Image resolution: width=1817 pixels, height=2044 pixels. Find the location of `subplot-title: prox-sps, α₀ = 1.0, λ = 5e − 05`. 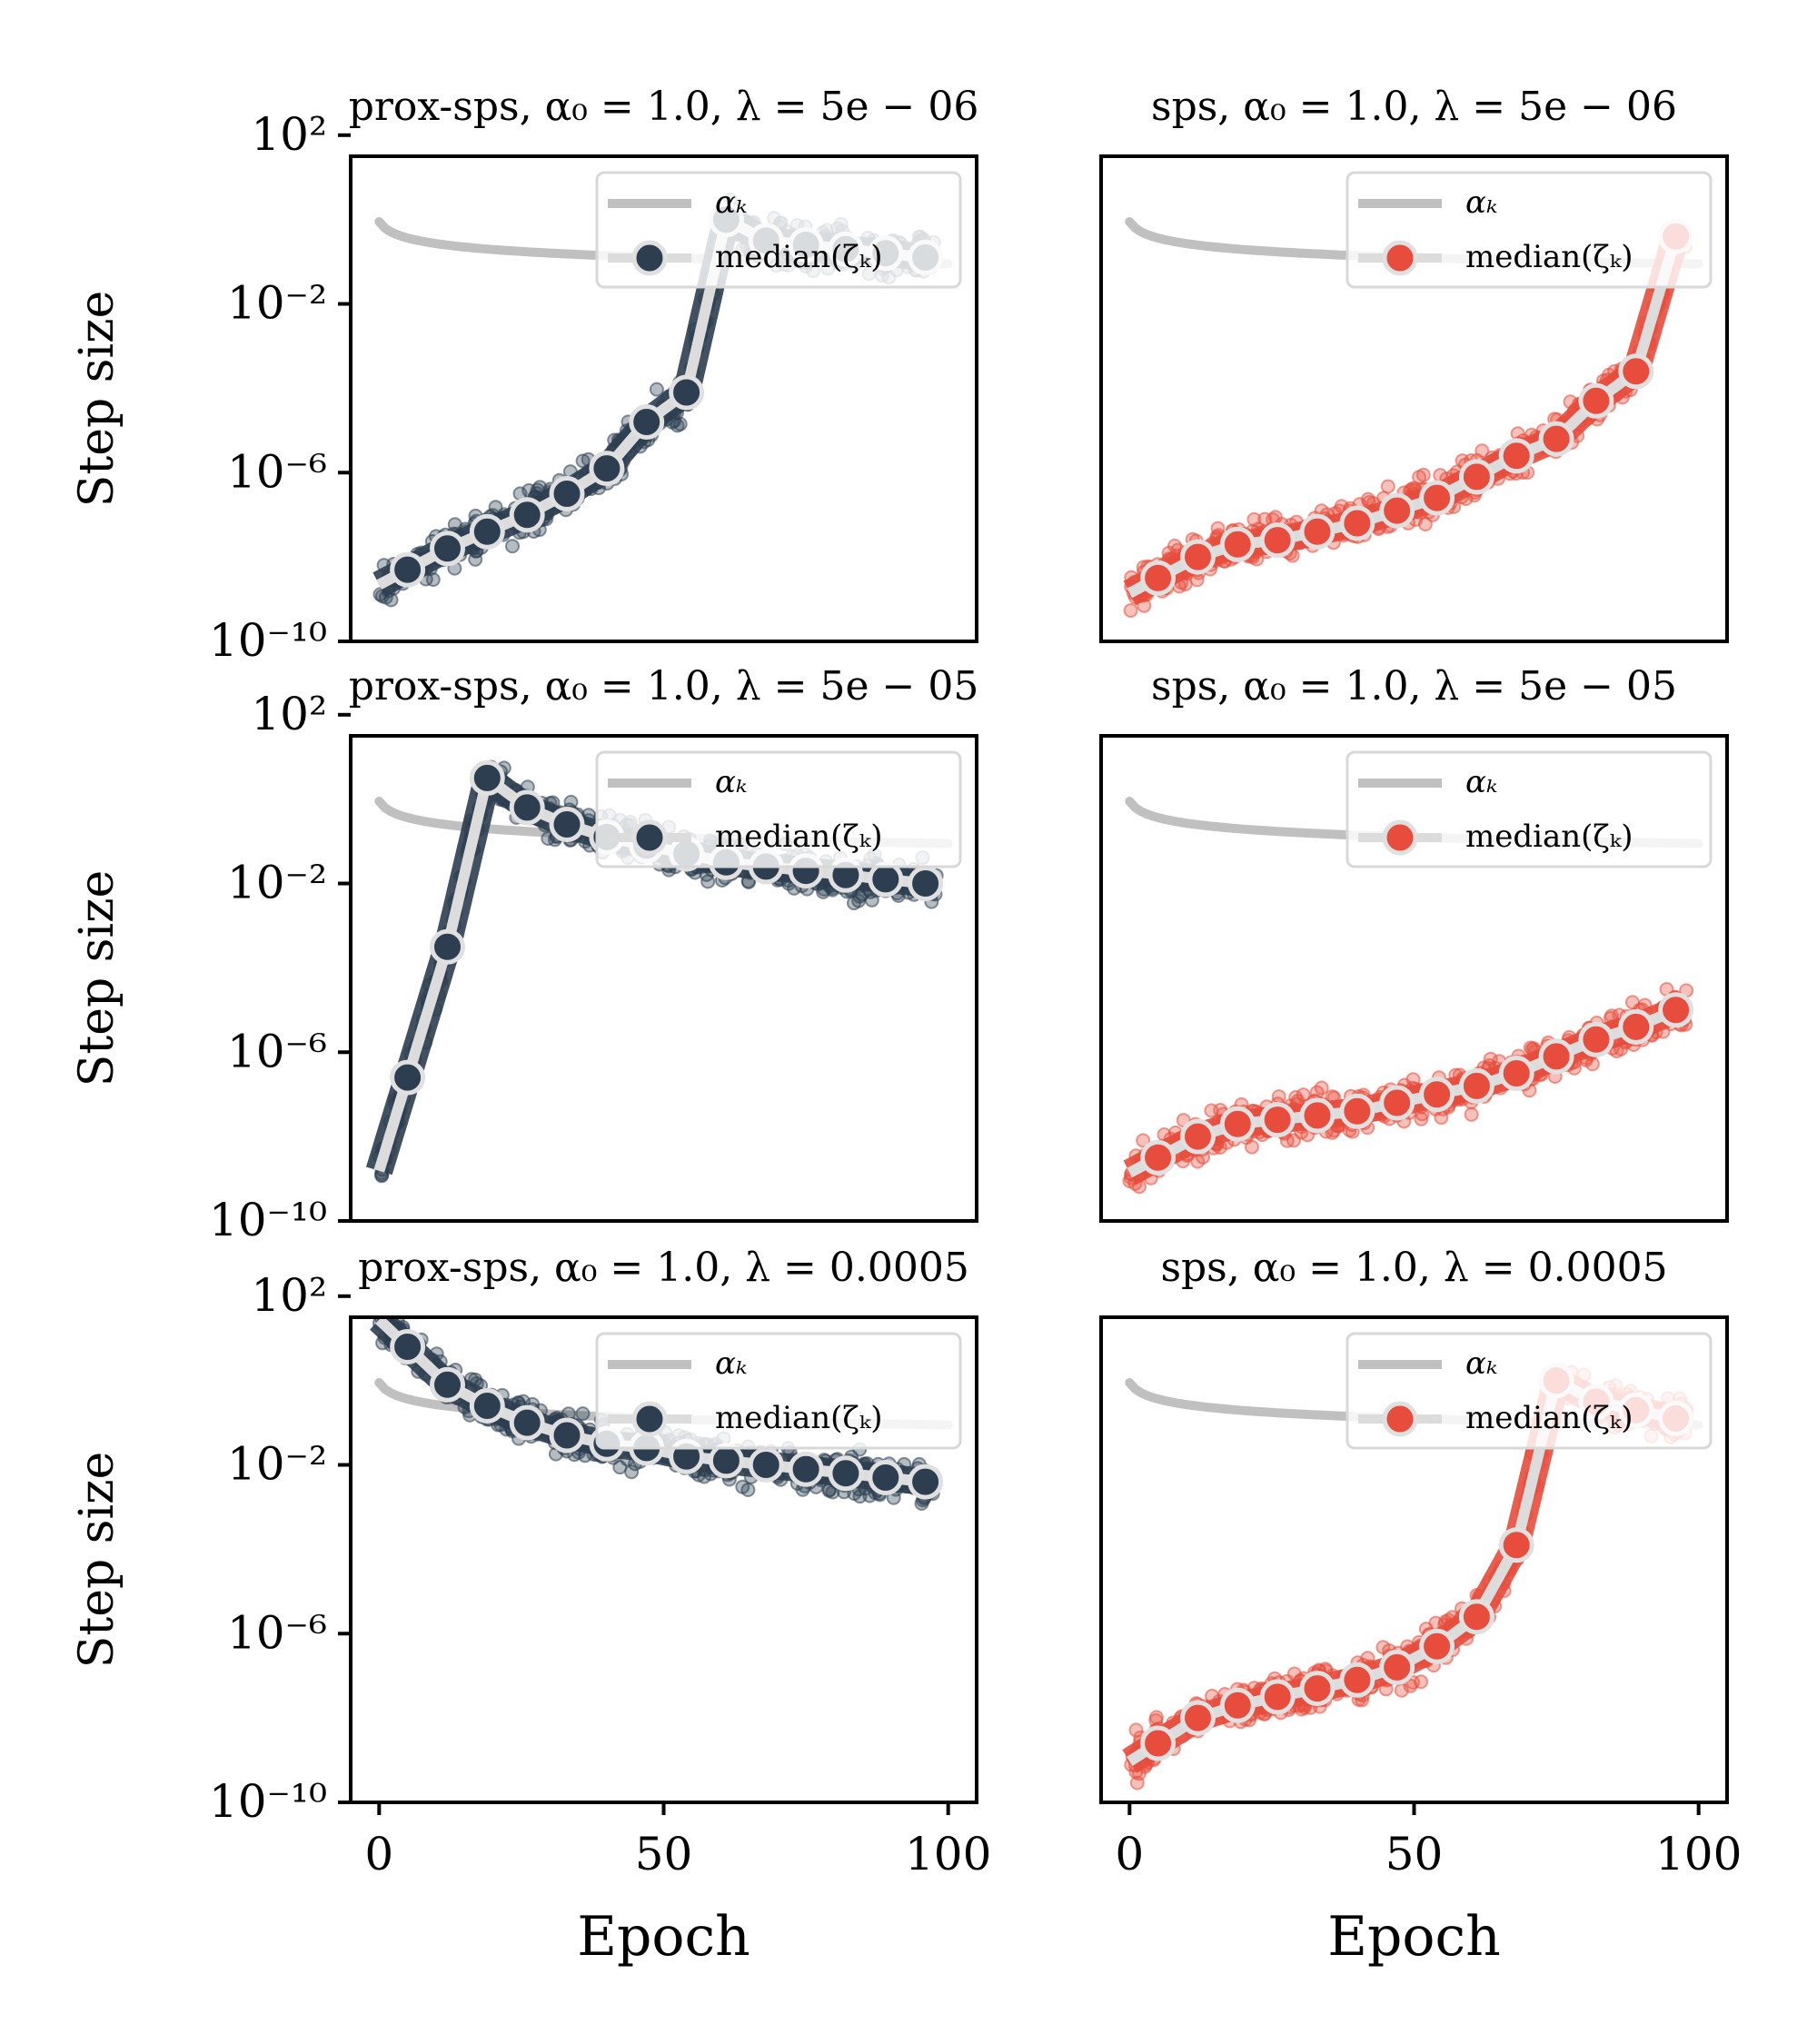

subplot-title: prox-sps, α₀ = 1.0, λ = 5e − 05 is located at coordinates (664, 686).